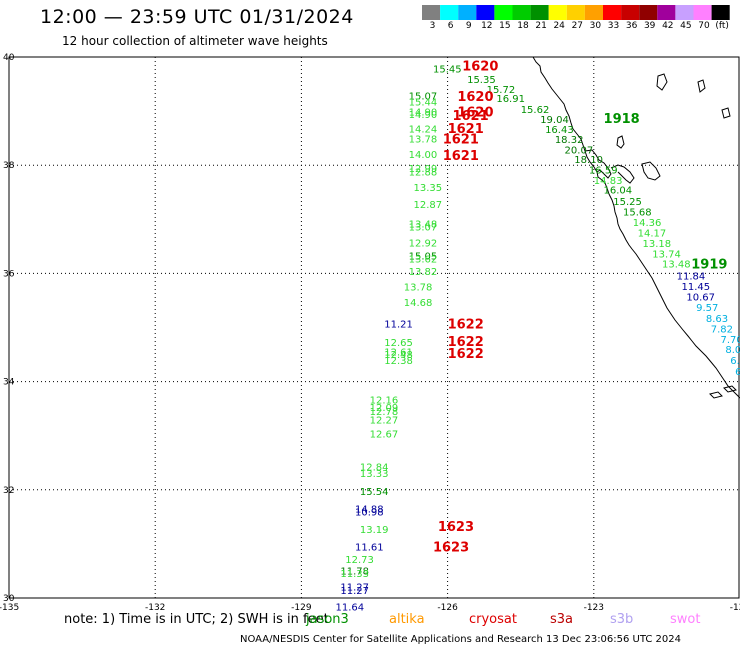 This screenshot has height=650, width=740. Describe the element at coordinates (608, 181) in the screenshot. I see `wave-height-value: 14.83` at that location.